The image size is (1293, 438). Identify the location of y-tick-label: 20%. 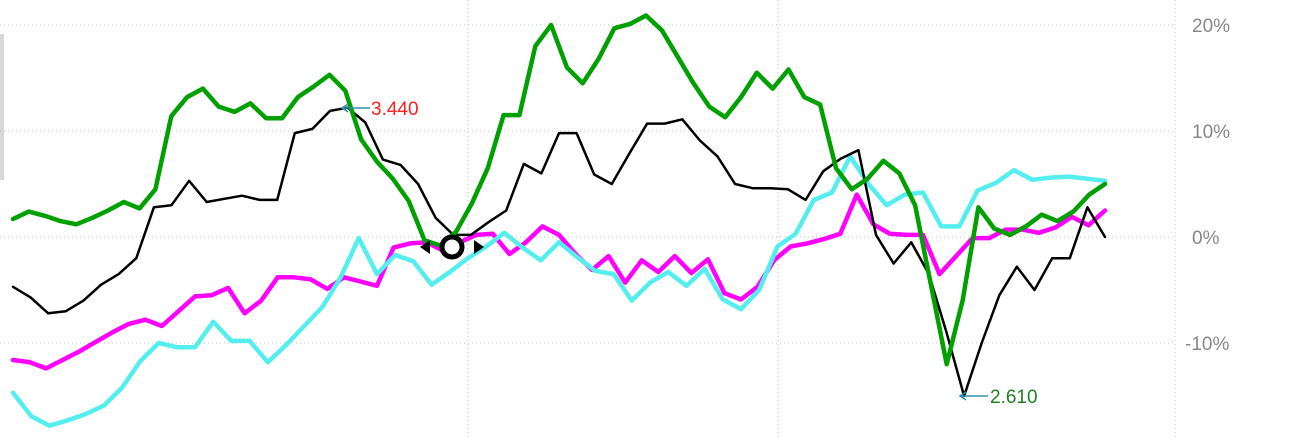
(1211, 26).